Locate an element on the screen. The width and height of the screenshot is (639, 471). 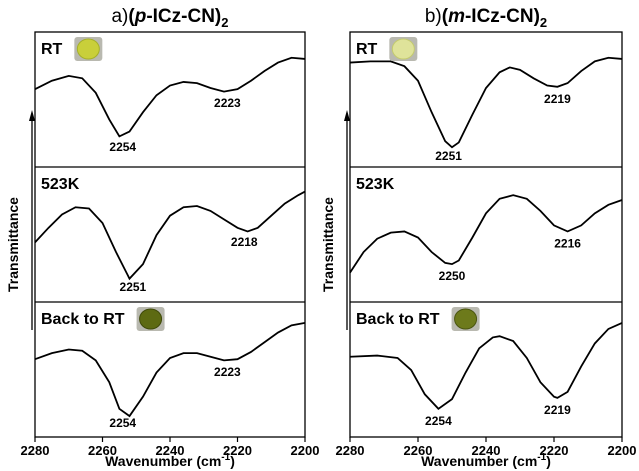
title-label: a) is located at coordinates (119, 16).